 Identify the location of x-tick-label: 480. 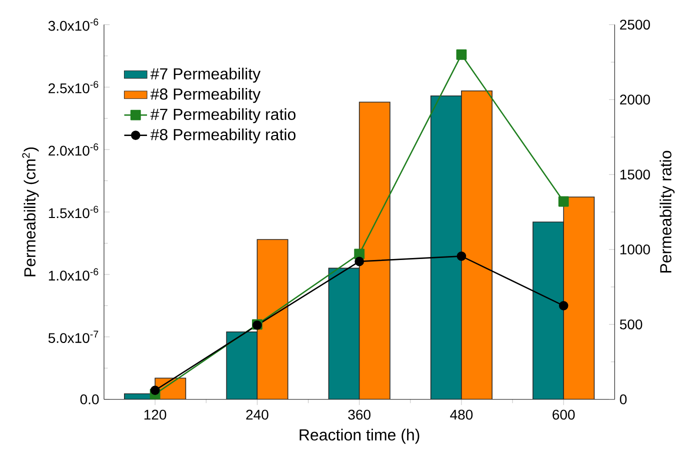
(461, 415).